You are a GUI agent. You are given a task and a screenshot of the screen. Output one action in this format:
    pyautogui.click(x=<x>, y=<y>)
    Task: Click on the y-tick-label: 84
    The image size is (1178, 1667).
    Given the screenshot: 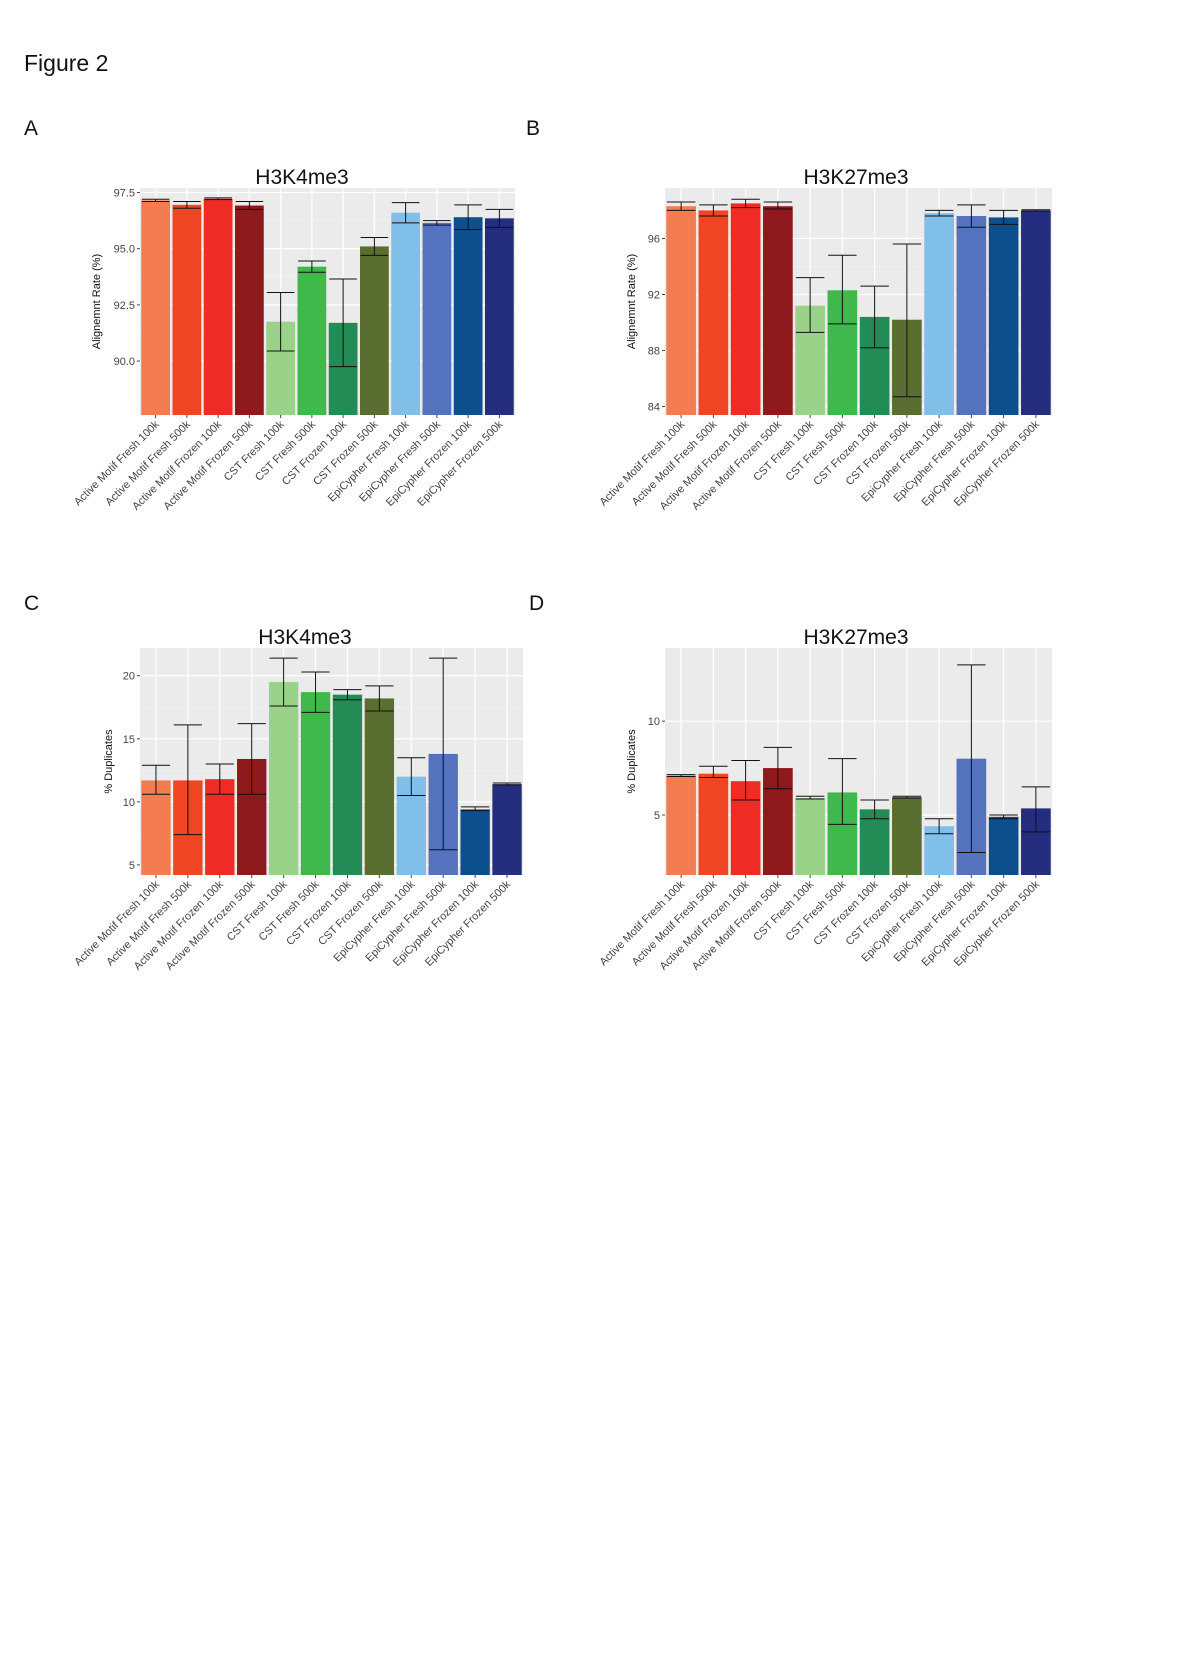 What is the action you would take?
    pyautogui.click(x=654, y=408)
    